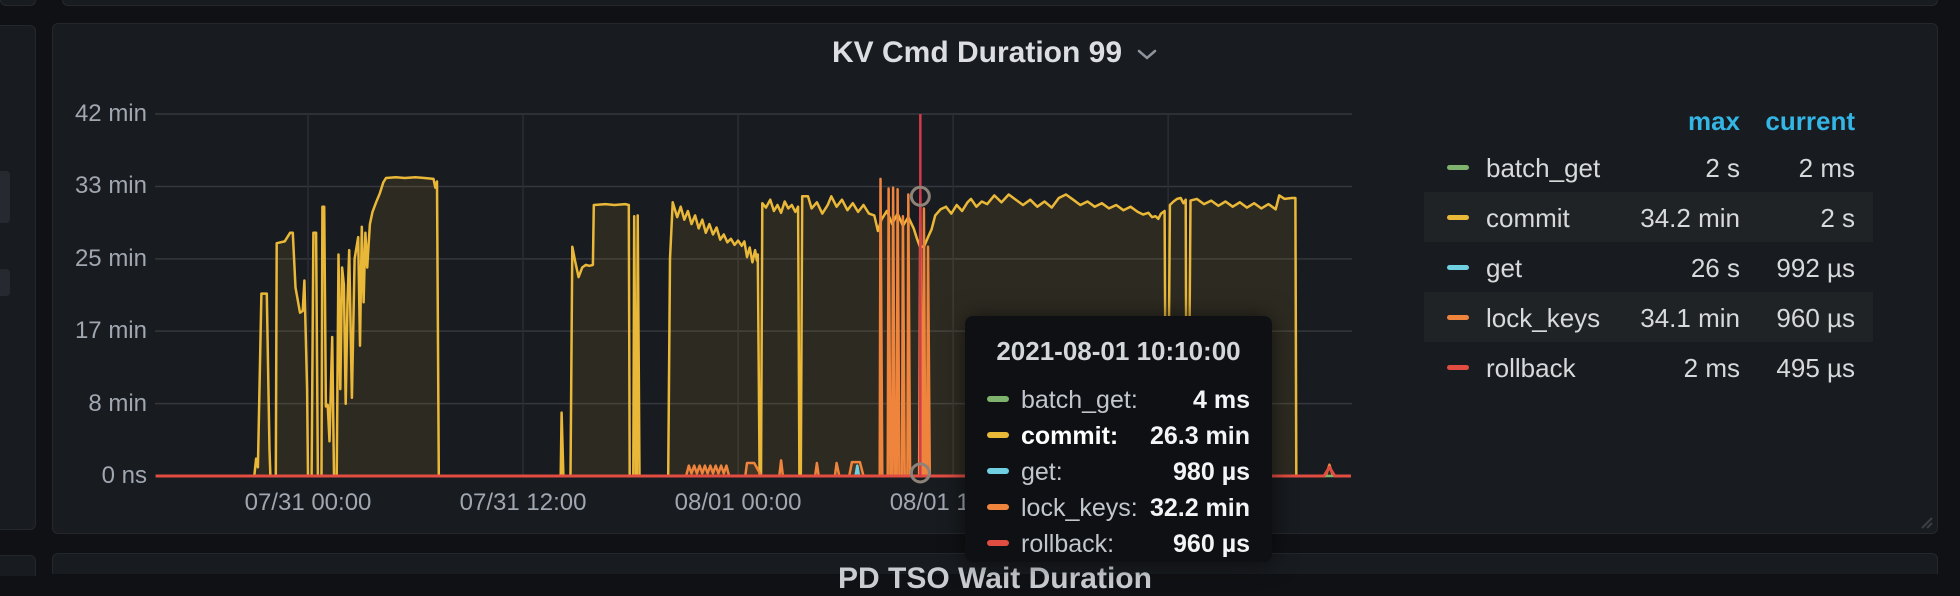 This screenshot has height=596, width=1960. Describe the element at coordinates (1713, 121) in the screenshot. I see `legend-header-max: max` at that location.